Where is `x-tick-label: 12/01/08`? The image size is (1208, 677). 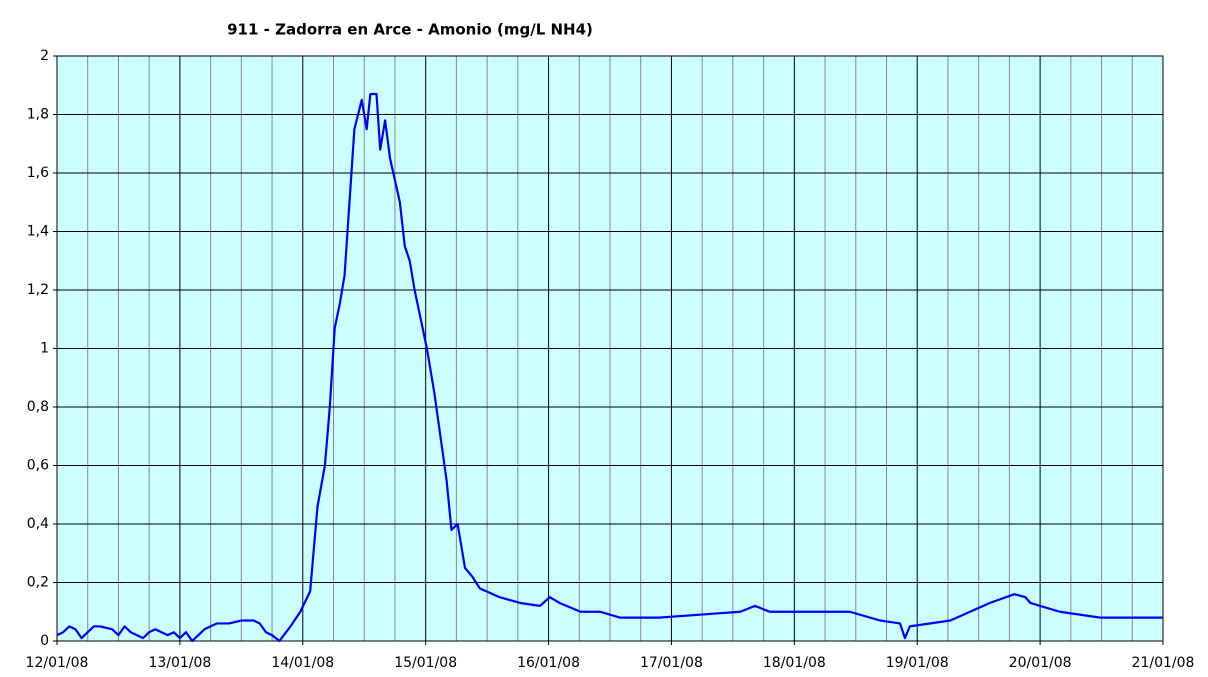 x-tick-label: 12/01/08 is located at coordinates (57, 663).